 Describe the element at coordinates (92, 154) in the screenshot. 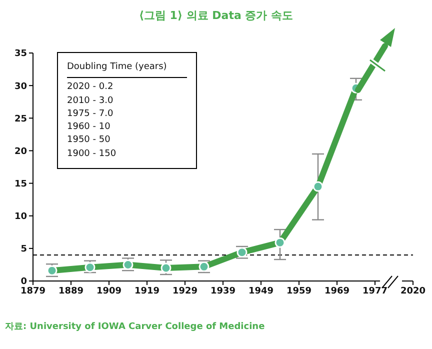

I see `annotation: 1900 - 150` at that location.